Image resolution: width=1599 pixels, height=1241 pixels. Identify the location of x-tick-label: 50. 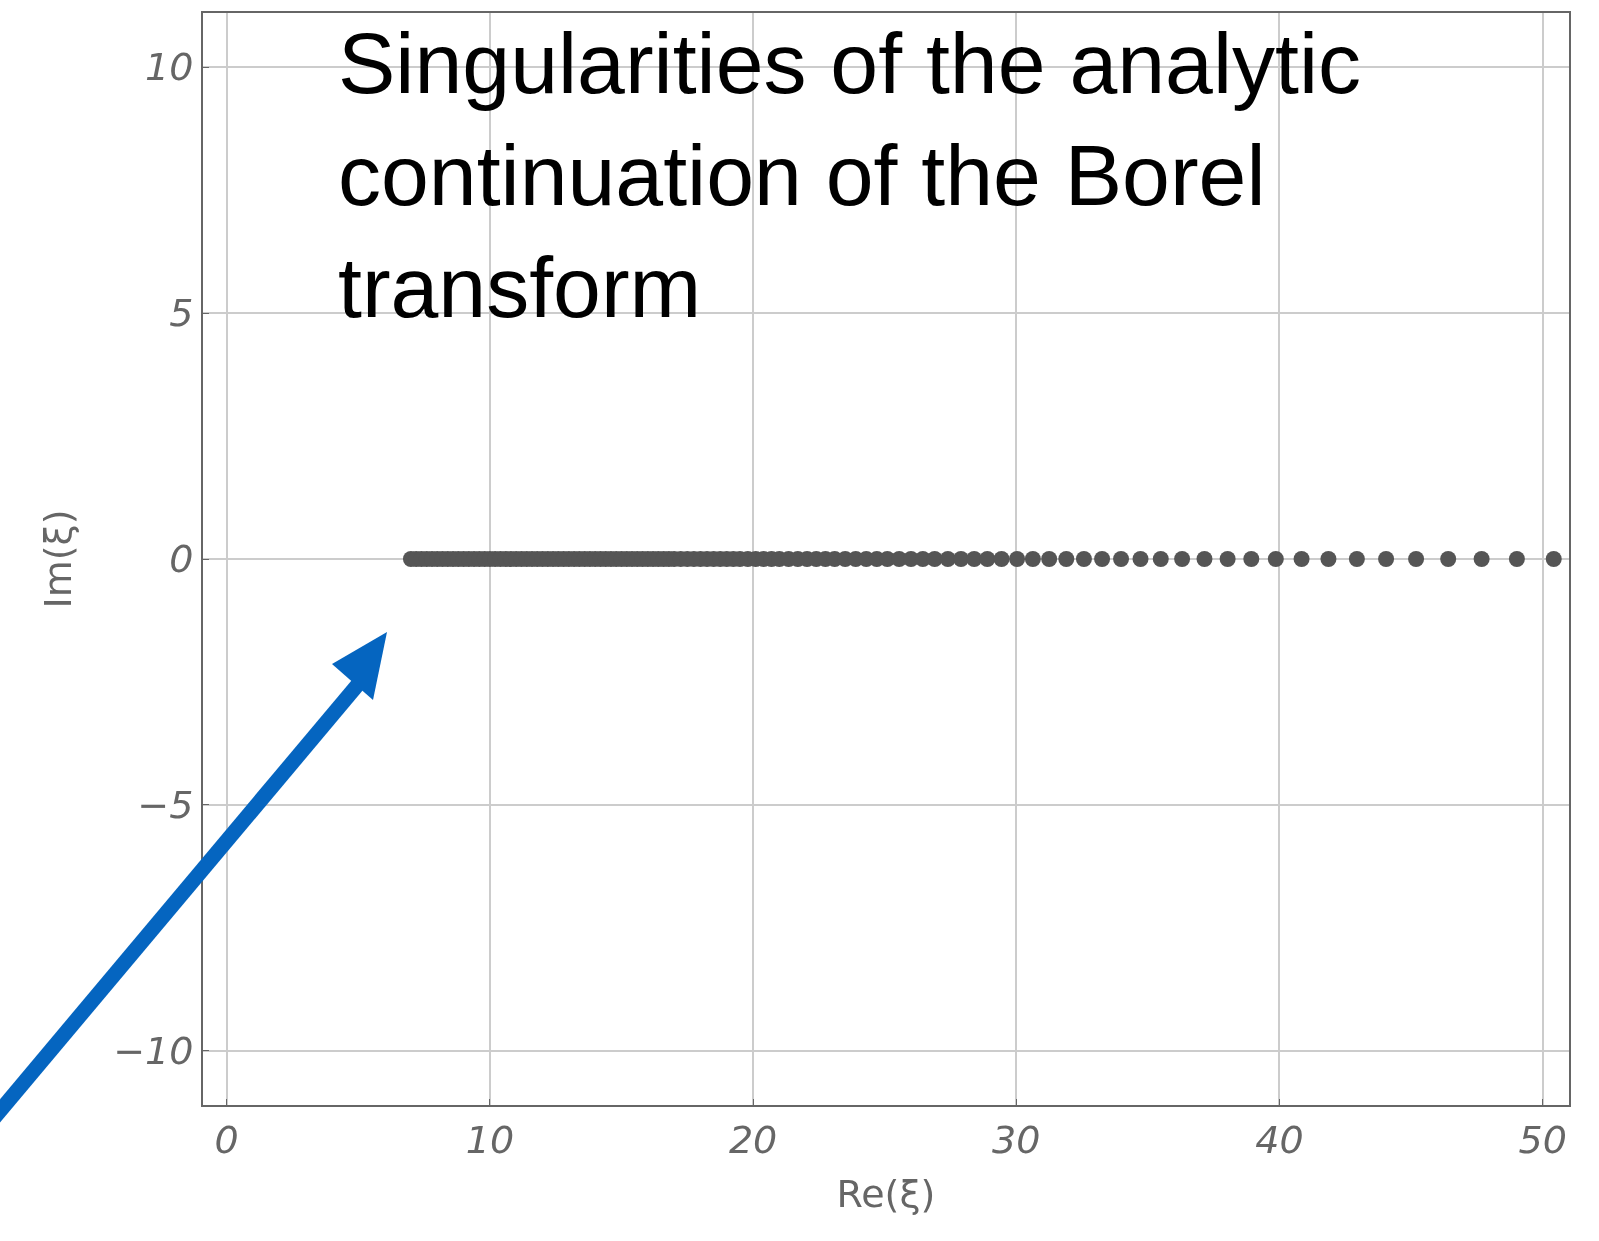
(1542, 1139).